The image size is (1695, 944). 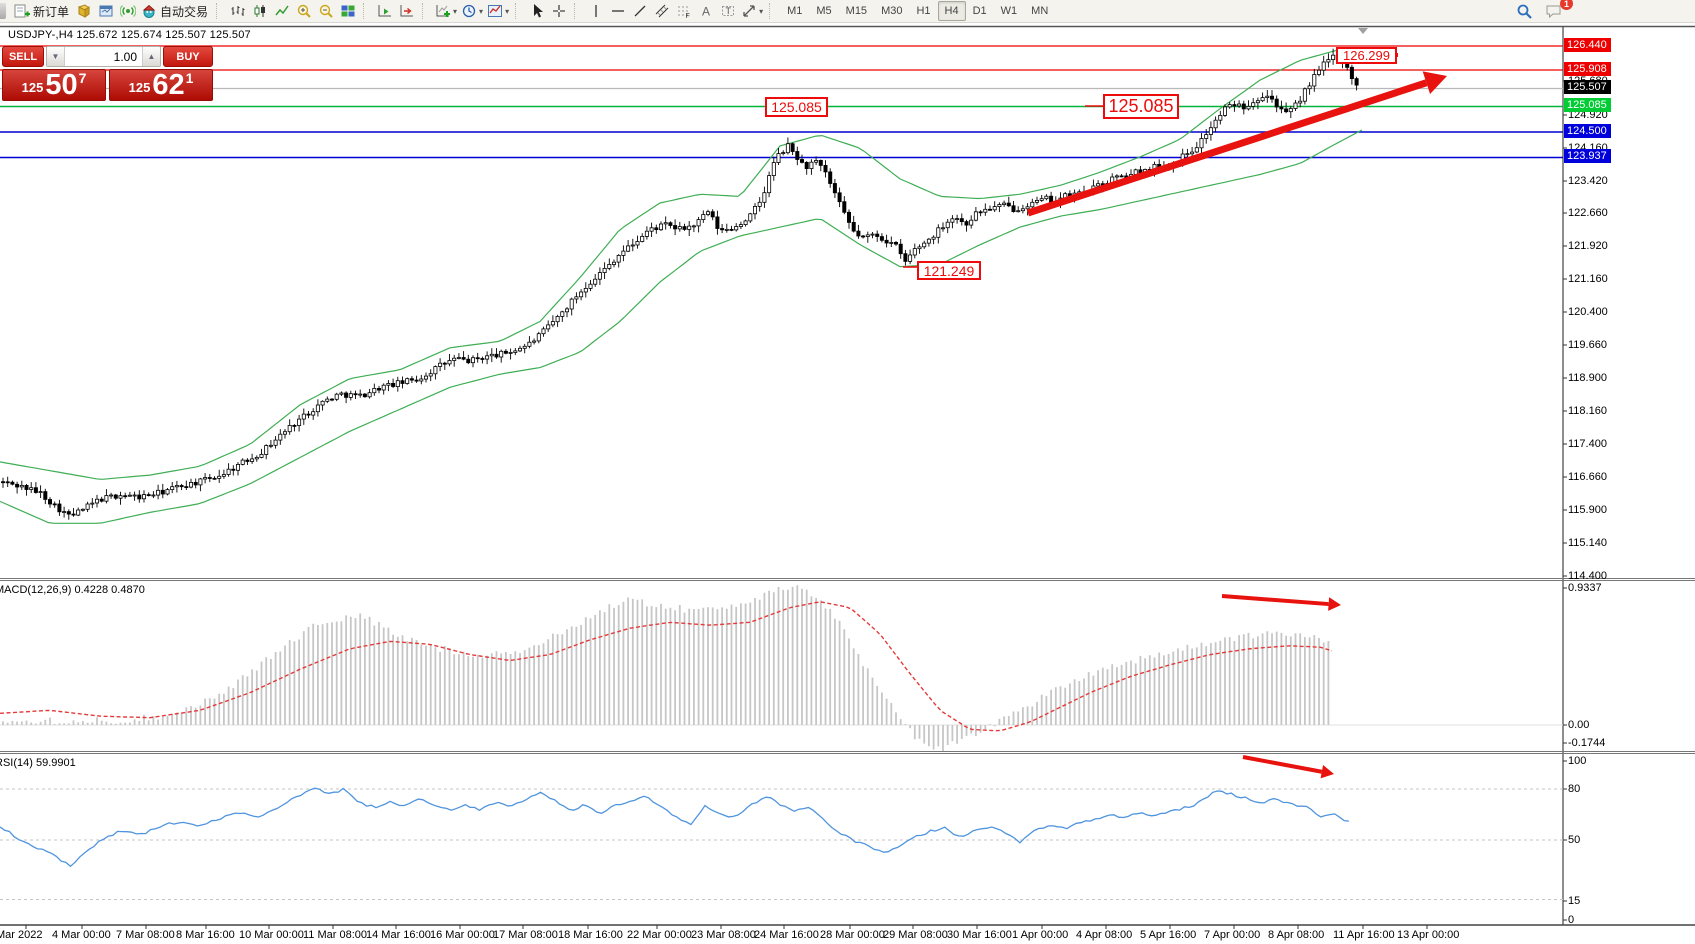 I want to click on new-order-button: 新订单, so click(x=42, y=11).